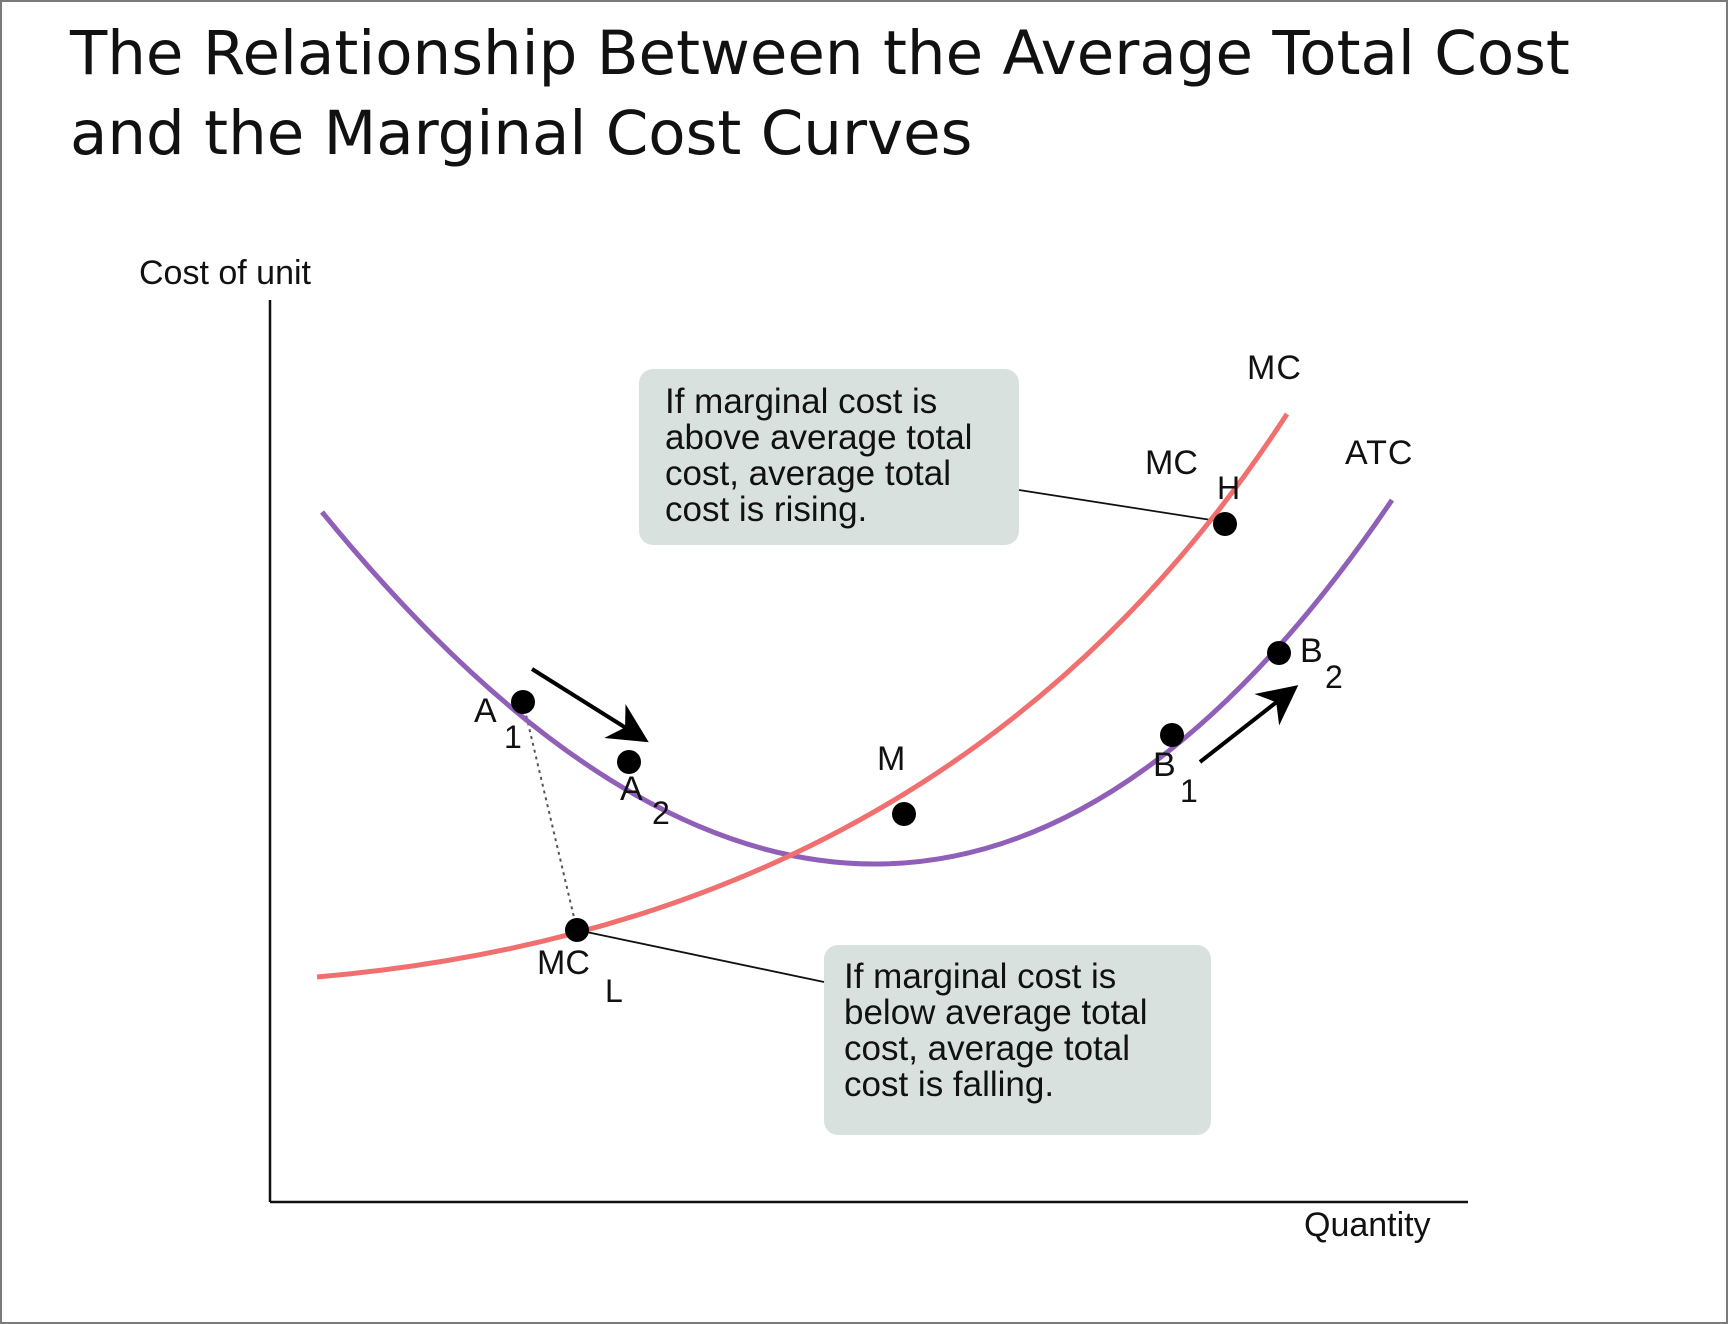 The height and width of the screenshot is (1324, 1728). What do you see at coordinates (700, 956) in the screenshot?
I see `callout-below-leader` at bounding box center [700, 956].